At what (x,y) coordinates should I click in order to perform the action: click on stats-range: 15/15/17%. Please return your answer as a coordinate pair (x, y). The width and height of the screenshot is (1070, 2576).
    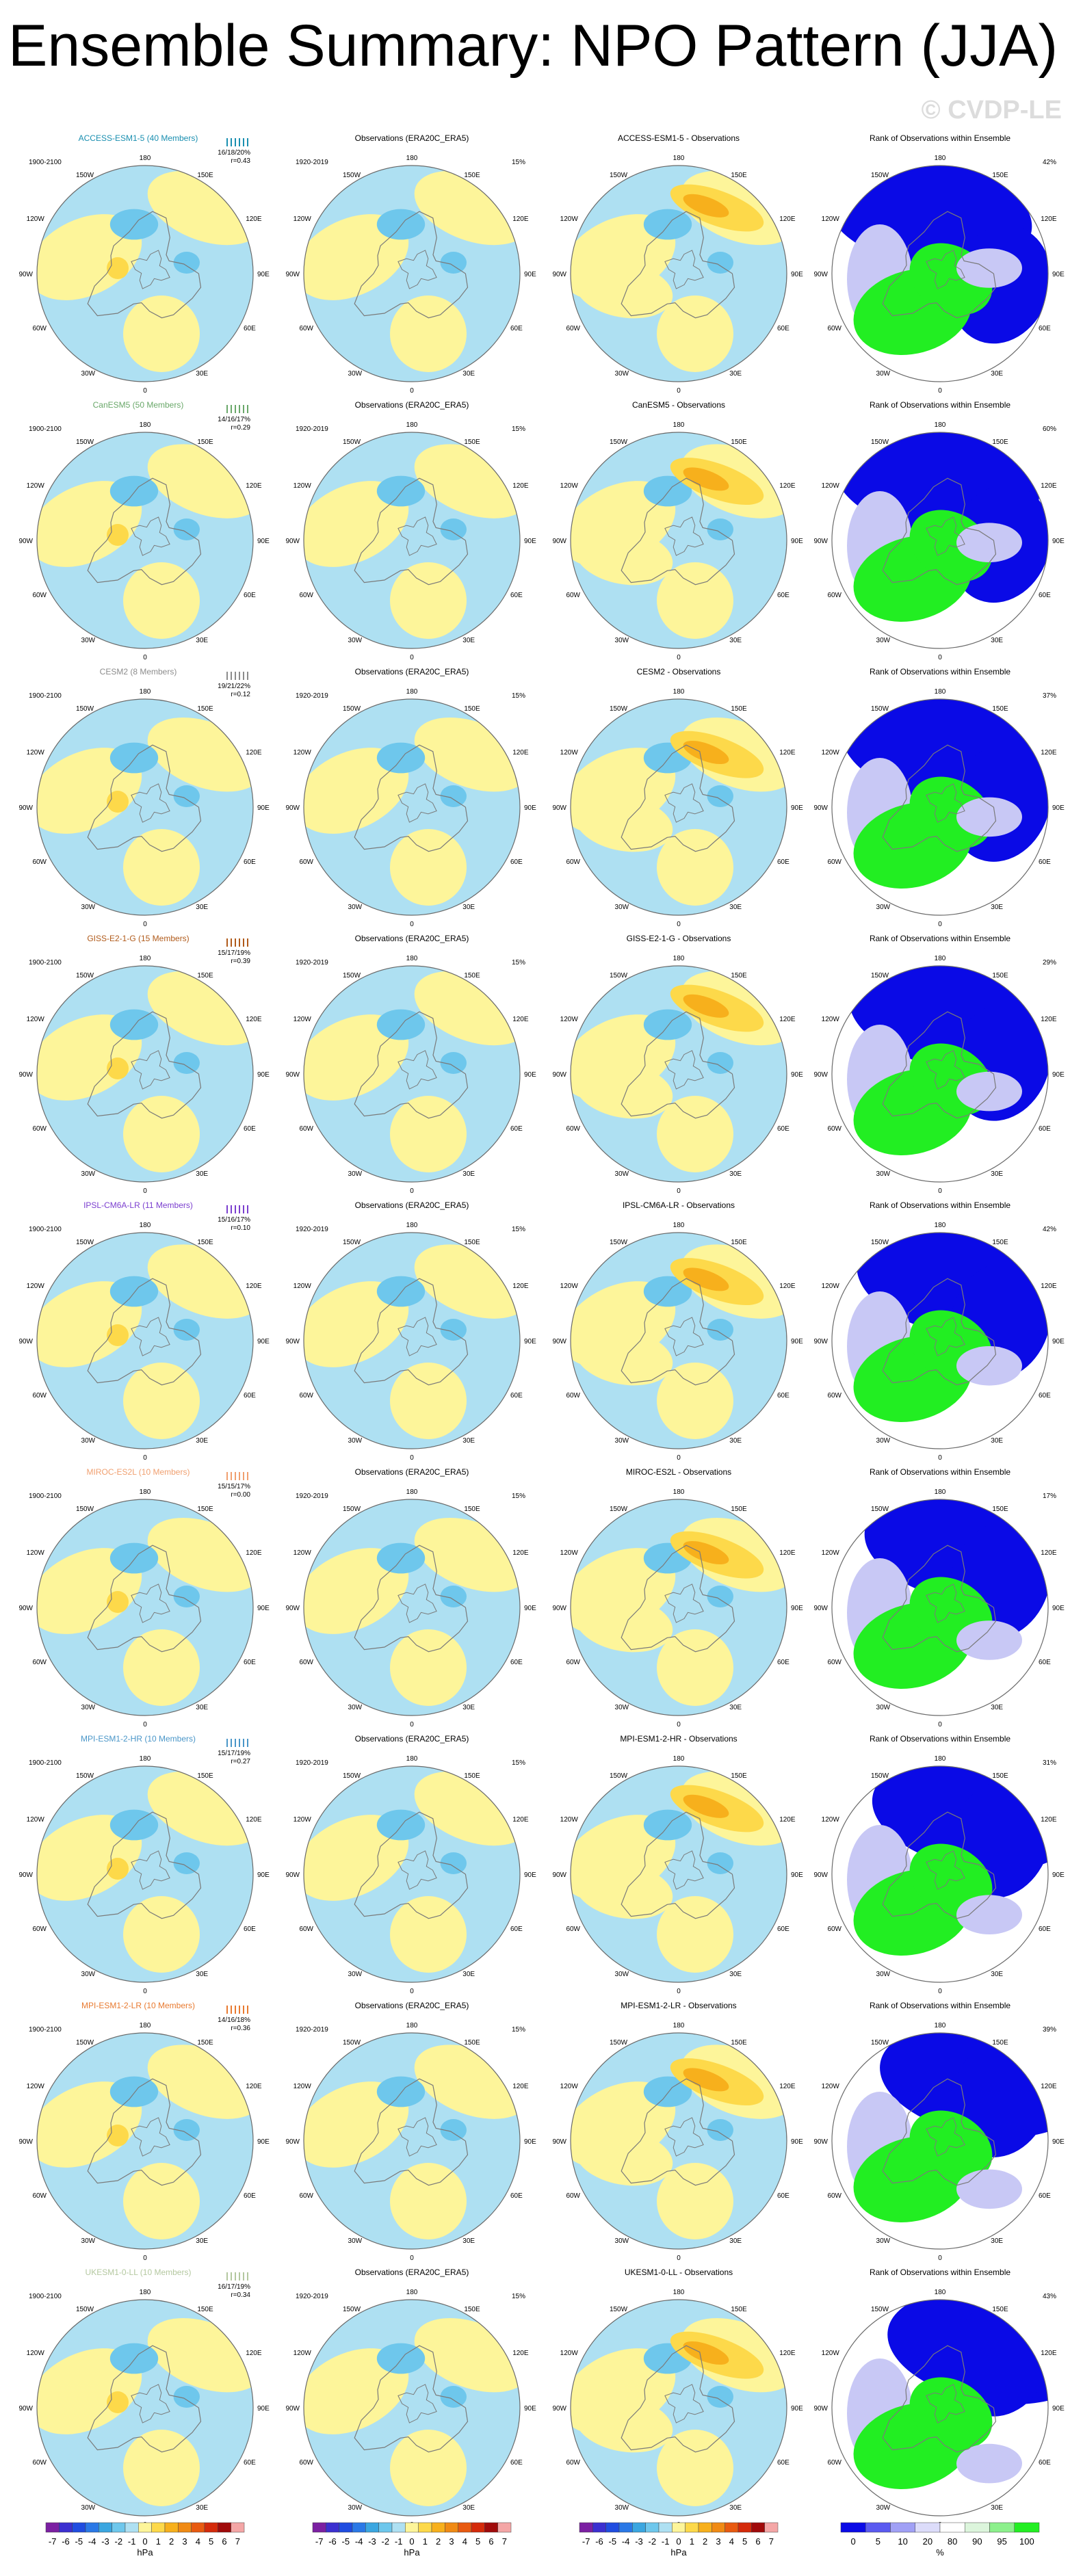
    Looking at the image, I should click on (234, 1486).